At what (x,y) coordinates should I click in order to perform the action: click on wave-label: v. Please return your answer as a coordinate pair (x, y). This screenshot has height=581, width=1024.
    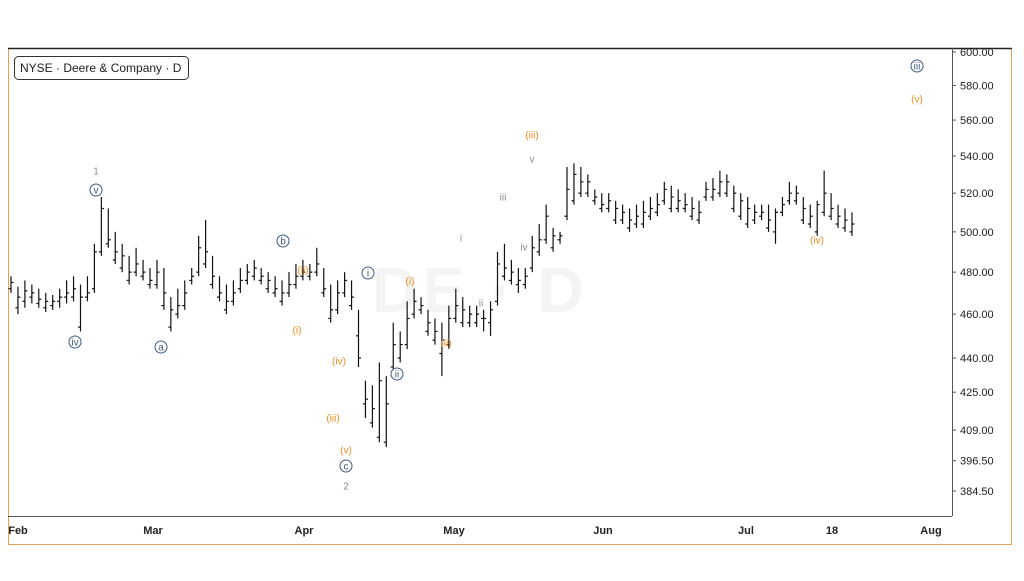
    Looking at the image, I should click on (532, 160).